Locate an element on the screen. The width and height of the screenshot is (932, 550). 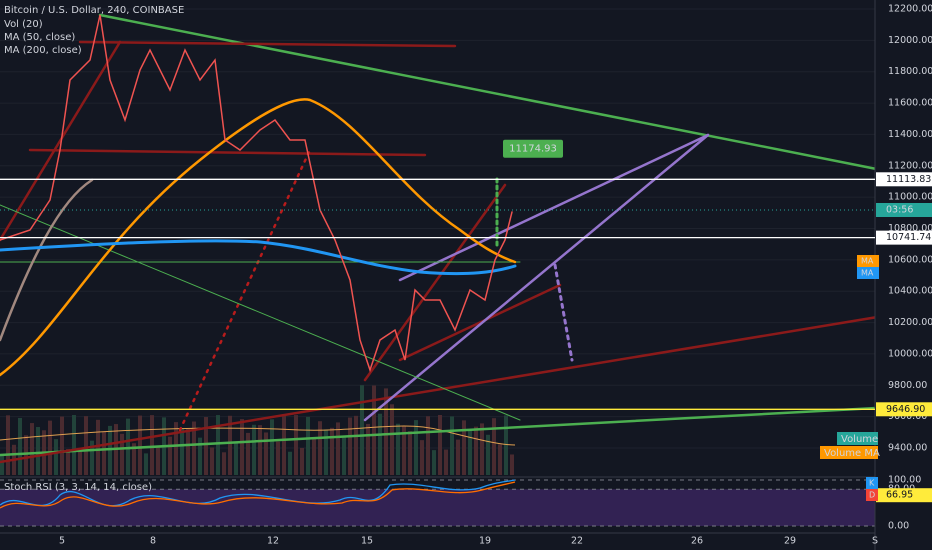
price-tick: 10200.00 is located at coordinates (910, 322).